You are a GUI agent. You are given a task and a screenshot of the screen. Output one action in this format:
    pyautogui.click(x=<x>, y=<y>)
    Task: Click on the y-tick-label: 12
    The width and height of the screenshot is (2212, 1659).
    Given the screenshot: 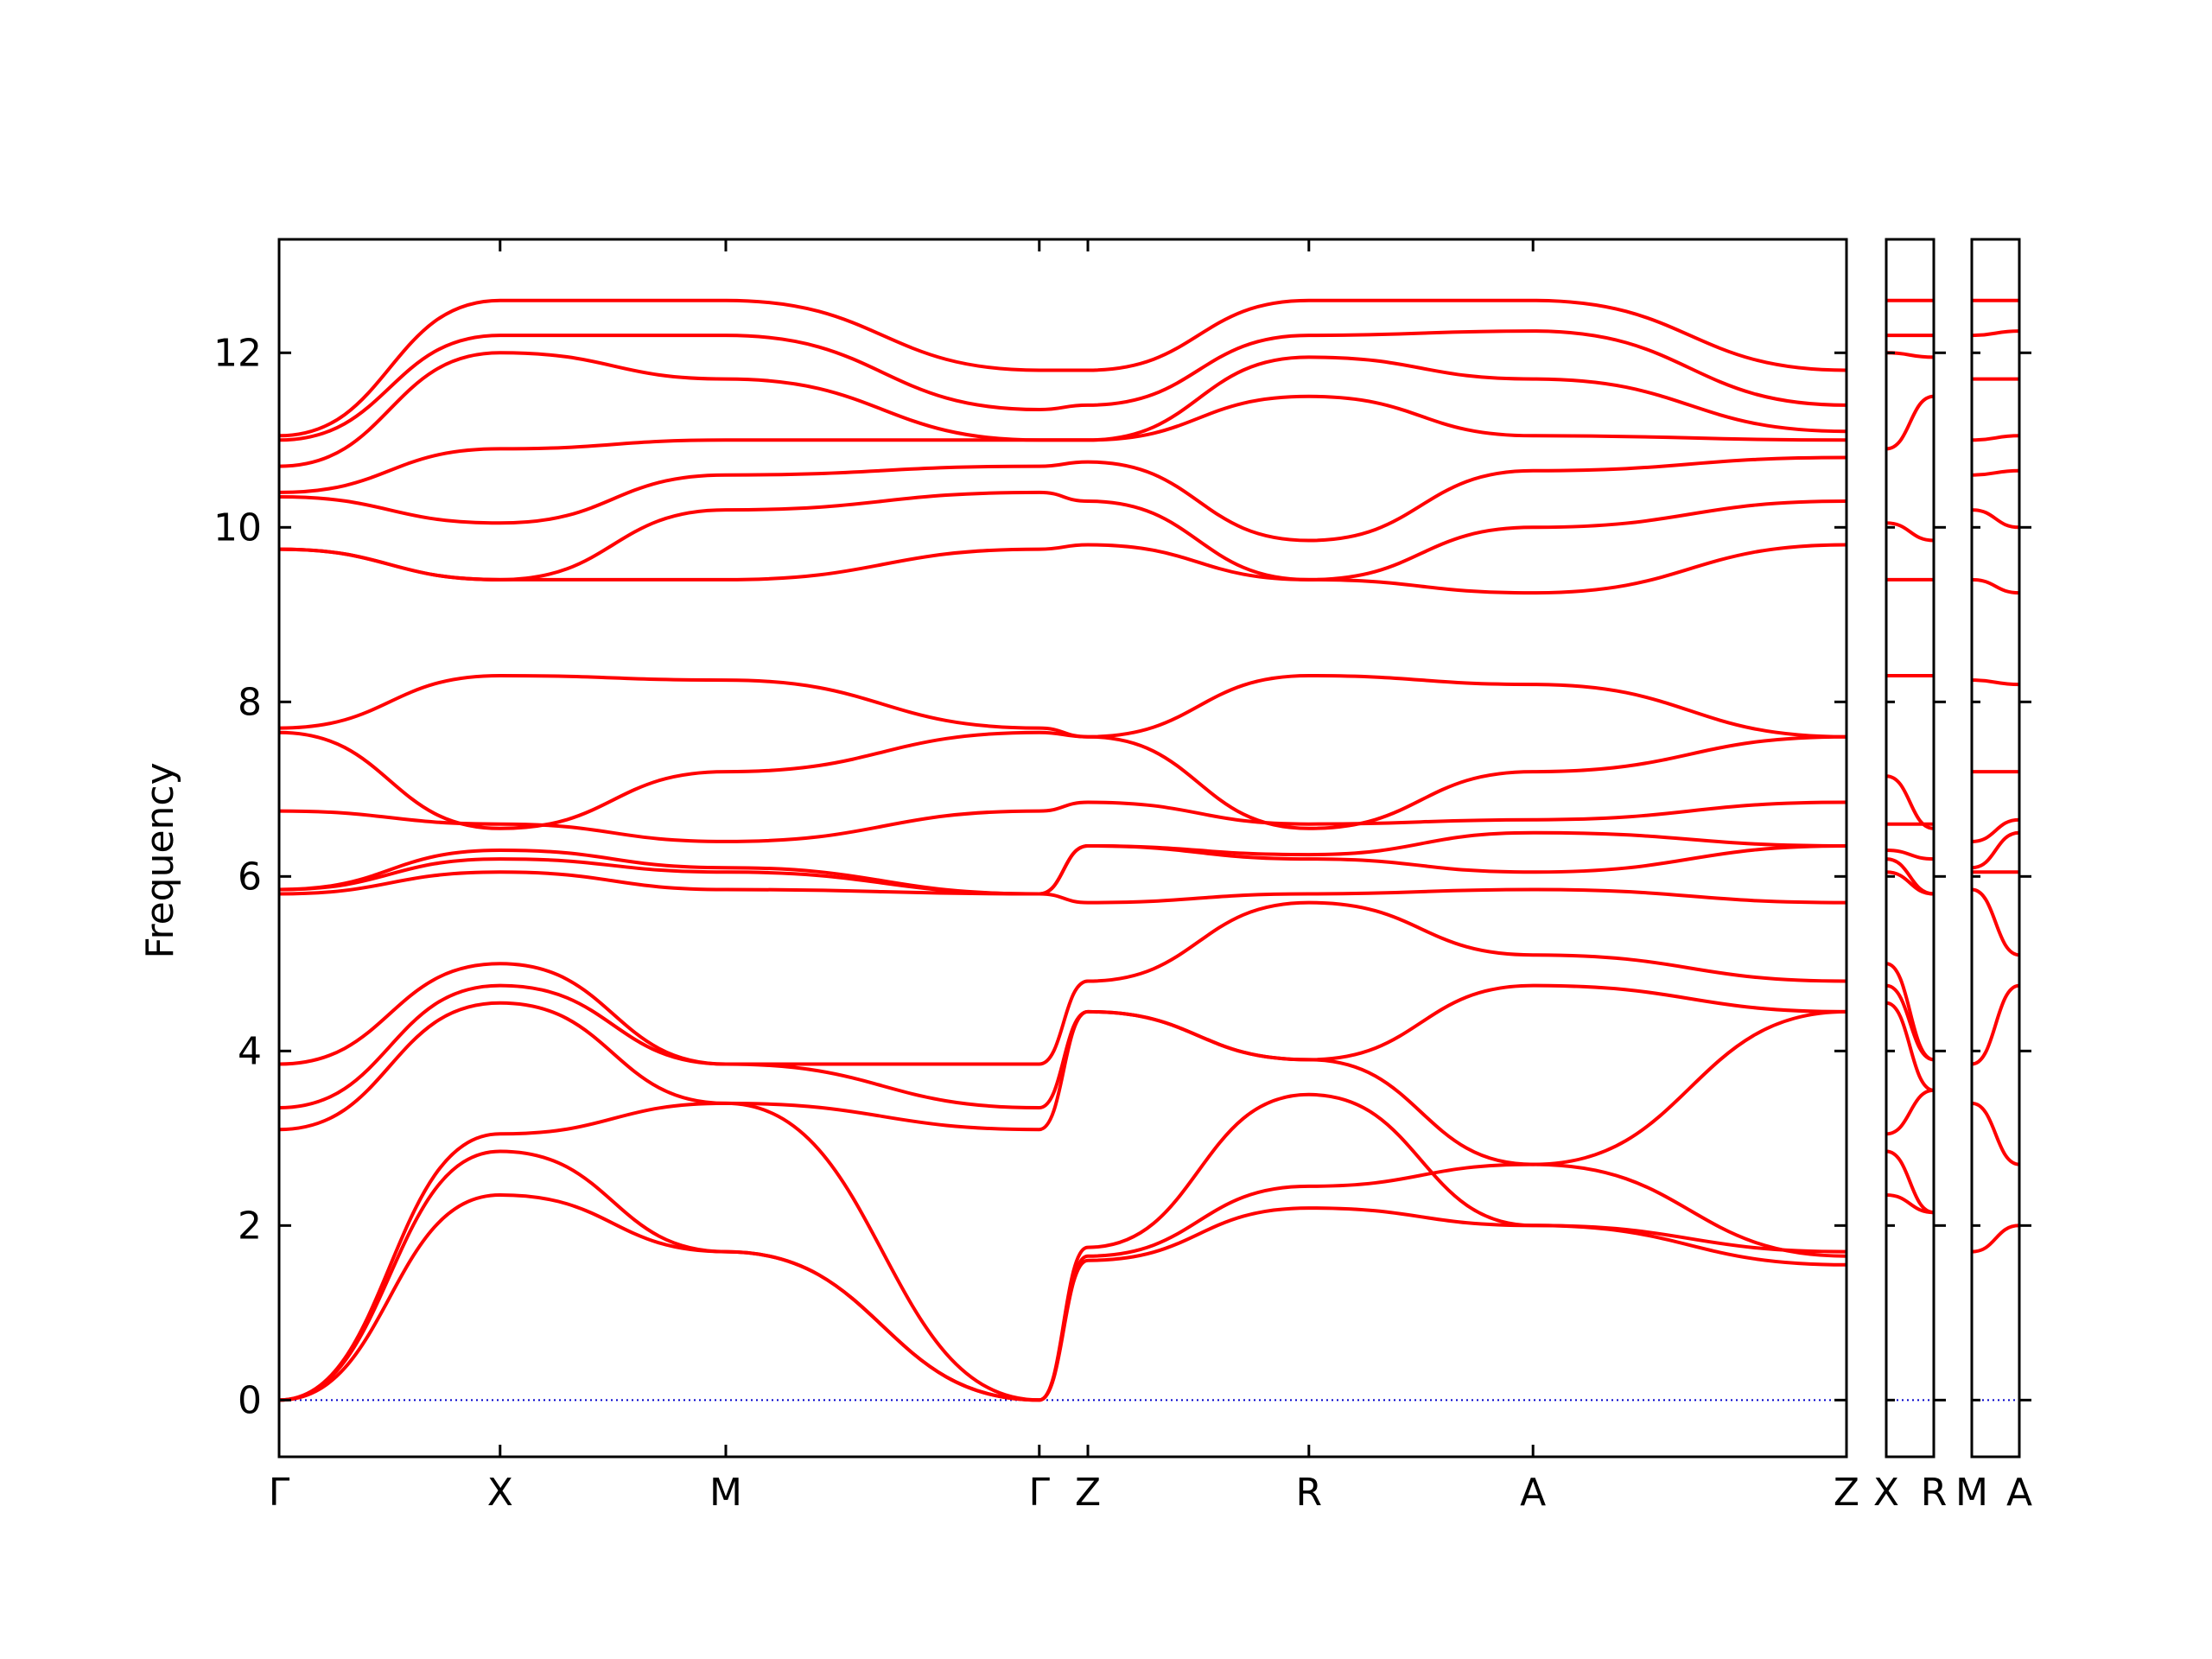 What is the action you would take?
    pyautogui.click(x=237, y=353)
    